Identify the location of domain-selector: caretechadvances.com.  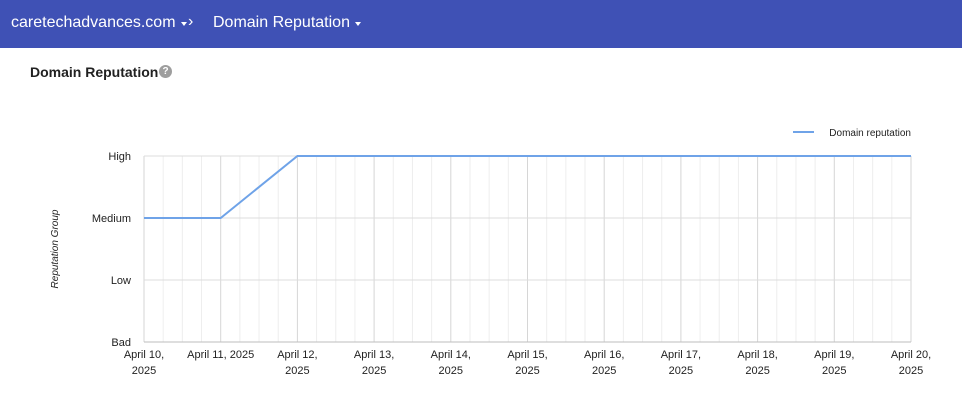
(99, 23).